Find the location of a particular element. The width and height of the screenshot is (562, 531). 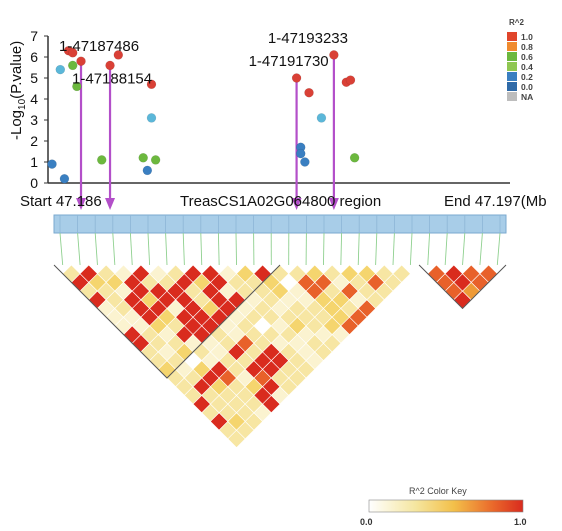

y-axis-label-tail: (P.value) is located at coordinates (16, 70).